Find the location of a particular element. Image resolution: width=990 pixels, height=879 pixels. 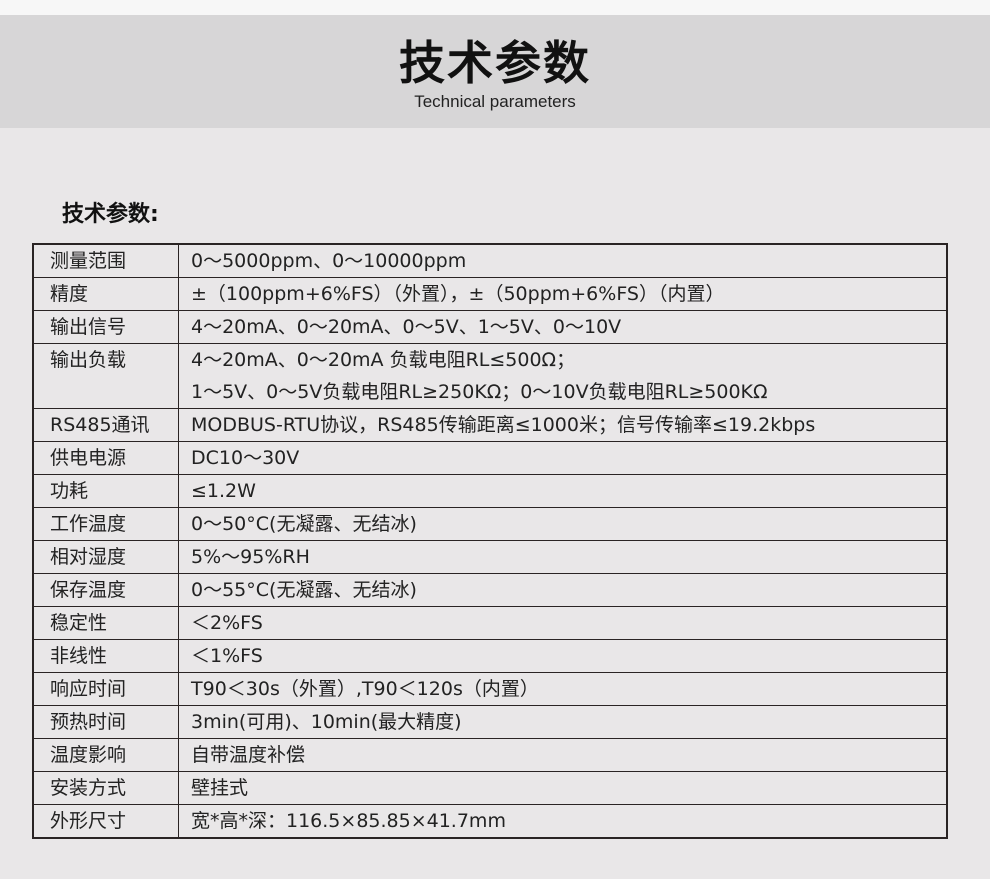

spec-label: 工作温度 is located at coordinates (105, 524).